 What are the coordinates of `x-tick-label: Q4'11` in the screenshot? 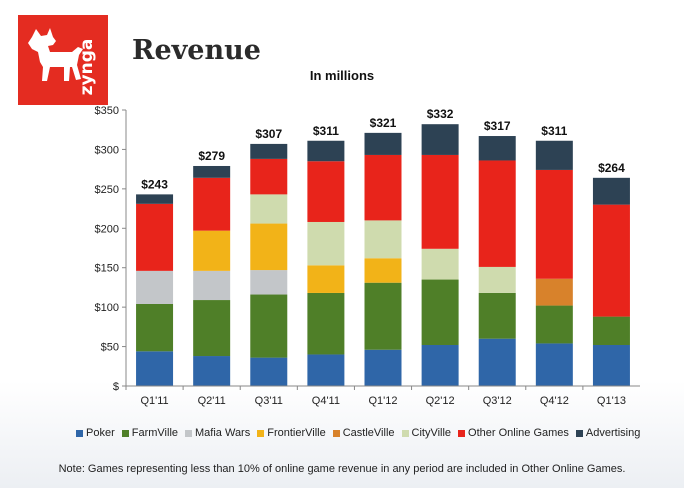 It's located at (326, 401).